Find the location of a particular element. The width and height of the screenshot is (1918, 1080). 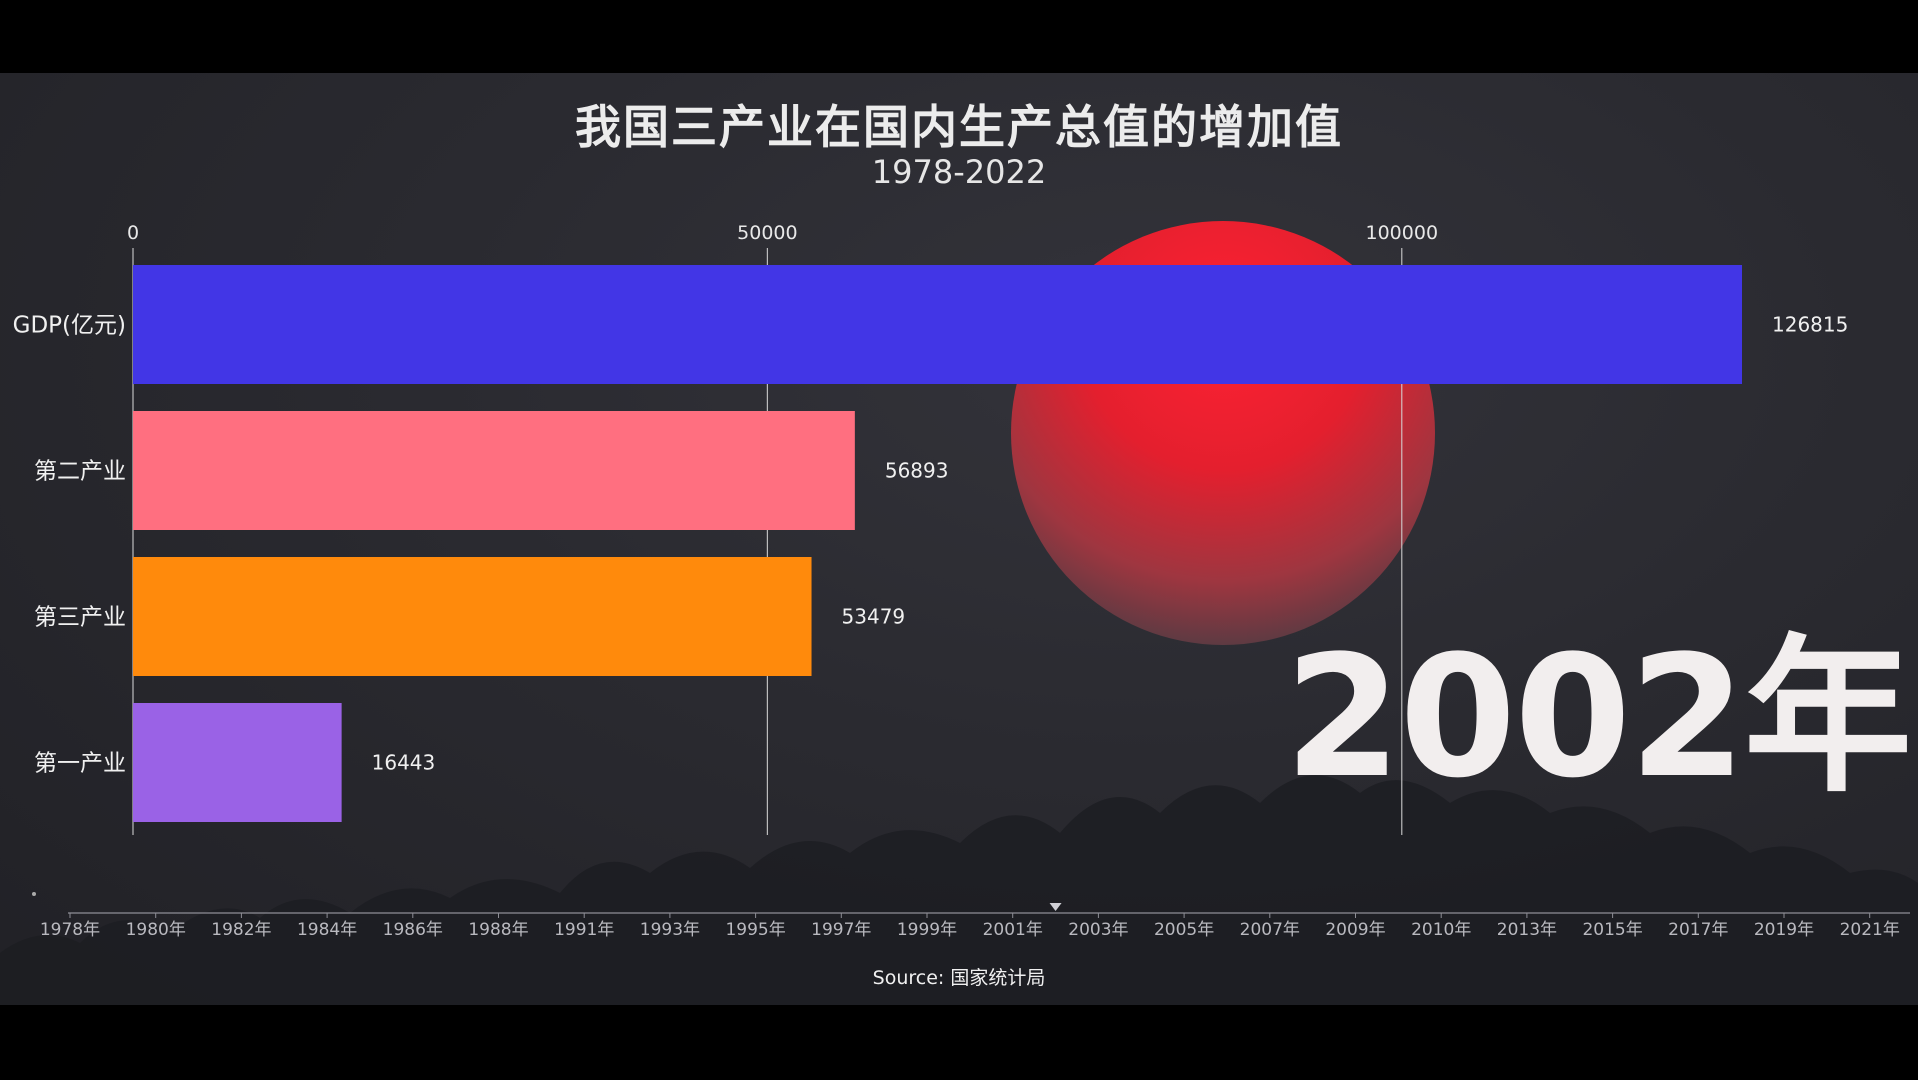

chart-subtitle: 1978-2022 is located at coordinates (959, 172).